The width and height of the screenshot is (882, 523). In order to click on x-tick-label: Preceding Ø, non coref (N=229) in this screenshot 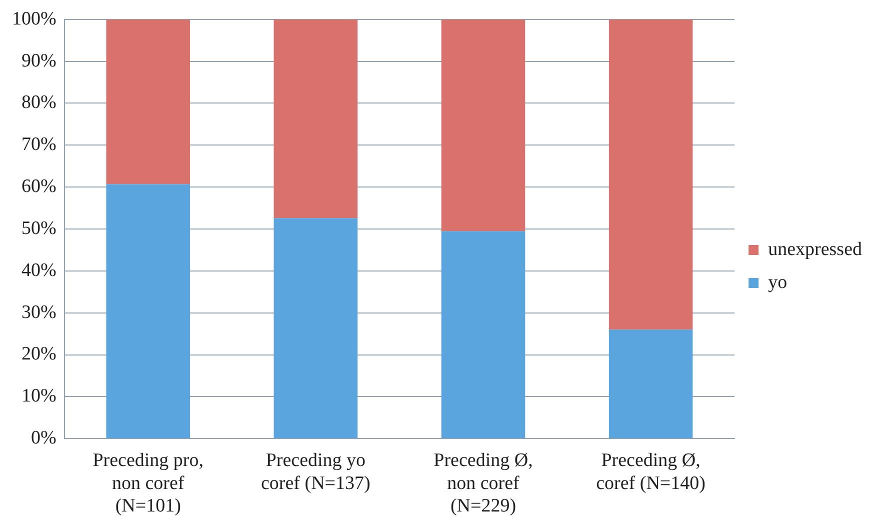, I will do `click(483, 483)`.